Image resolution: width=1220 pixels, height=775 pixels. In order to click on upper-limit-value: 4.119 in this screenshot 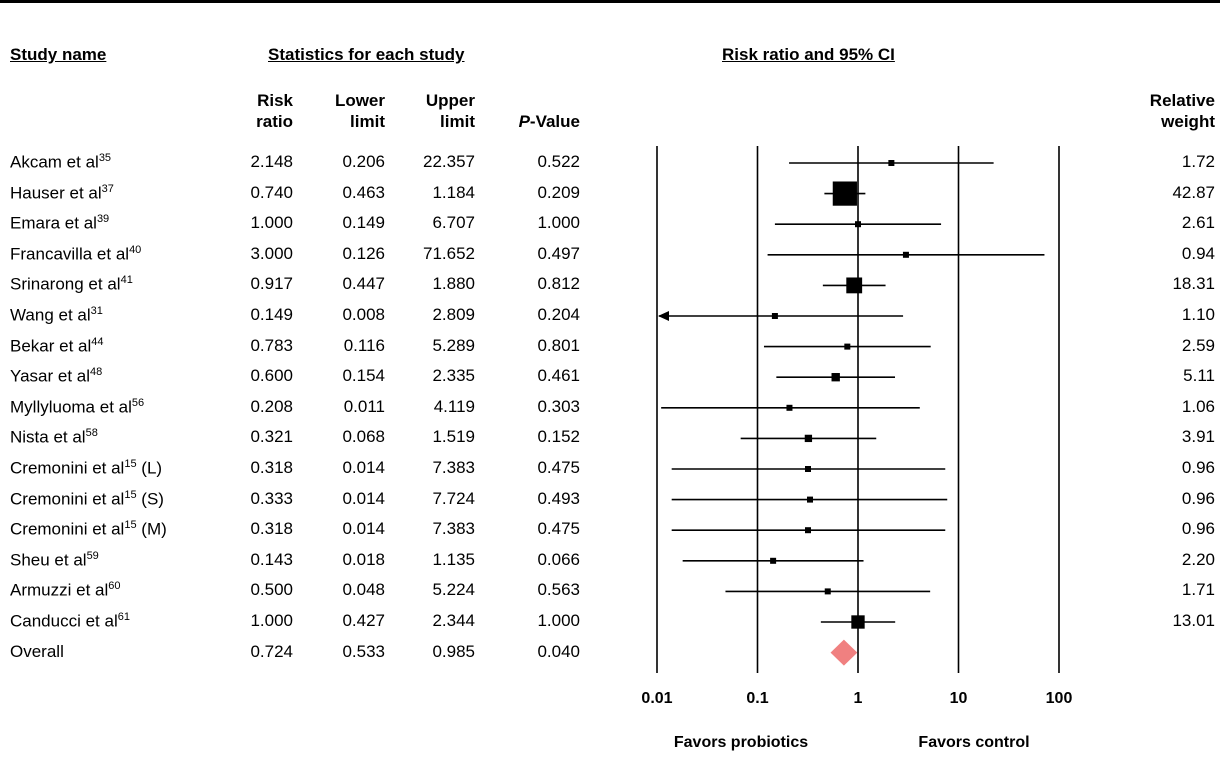, I will do `click(454, 406)`.